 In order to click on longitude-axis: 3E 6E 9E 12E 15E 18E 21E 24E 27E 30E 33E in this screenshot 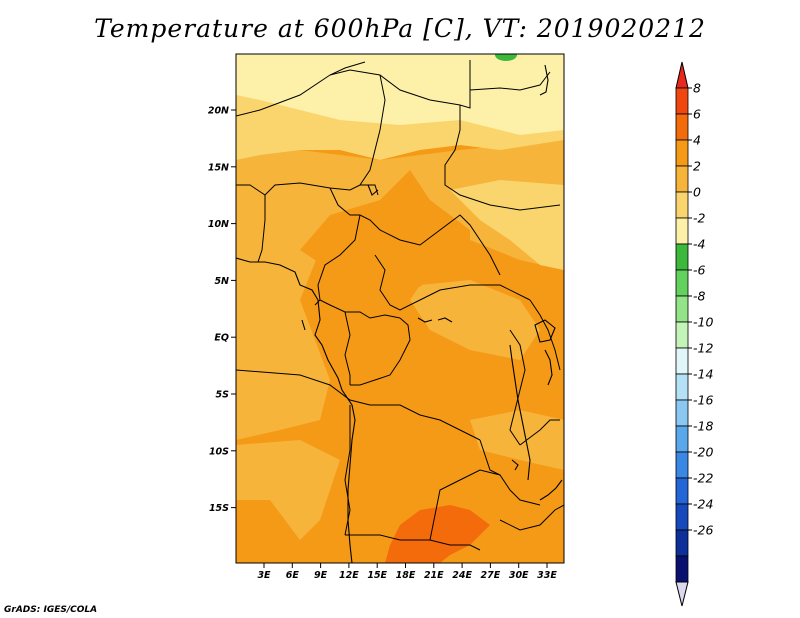, I will do `click(407, 572)`.